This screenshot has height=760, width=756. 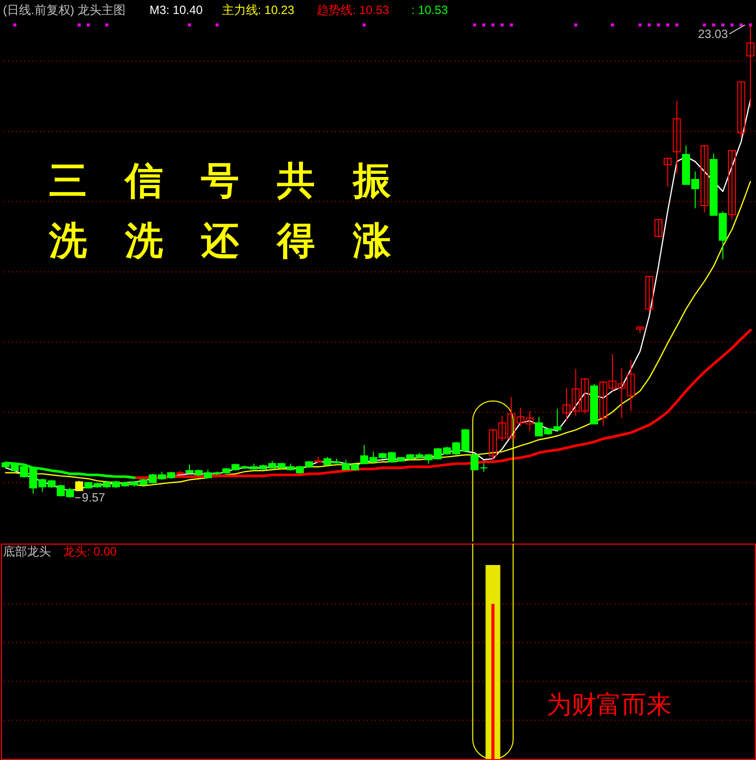 What do you see at coordinates (258, 9) in the screenshot?
I see `text: 主力线: 10.23` at bounding box center [258, 9].